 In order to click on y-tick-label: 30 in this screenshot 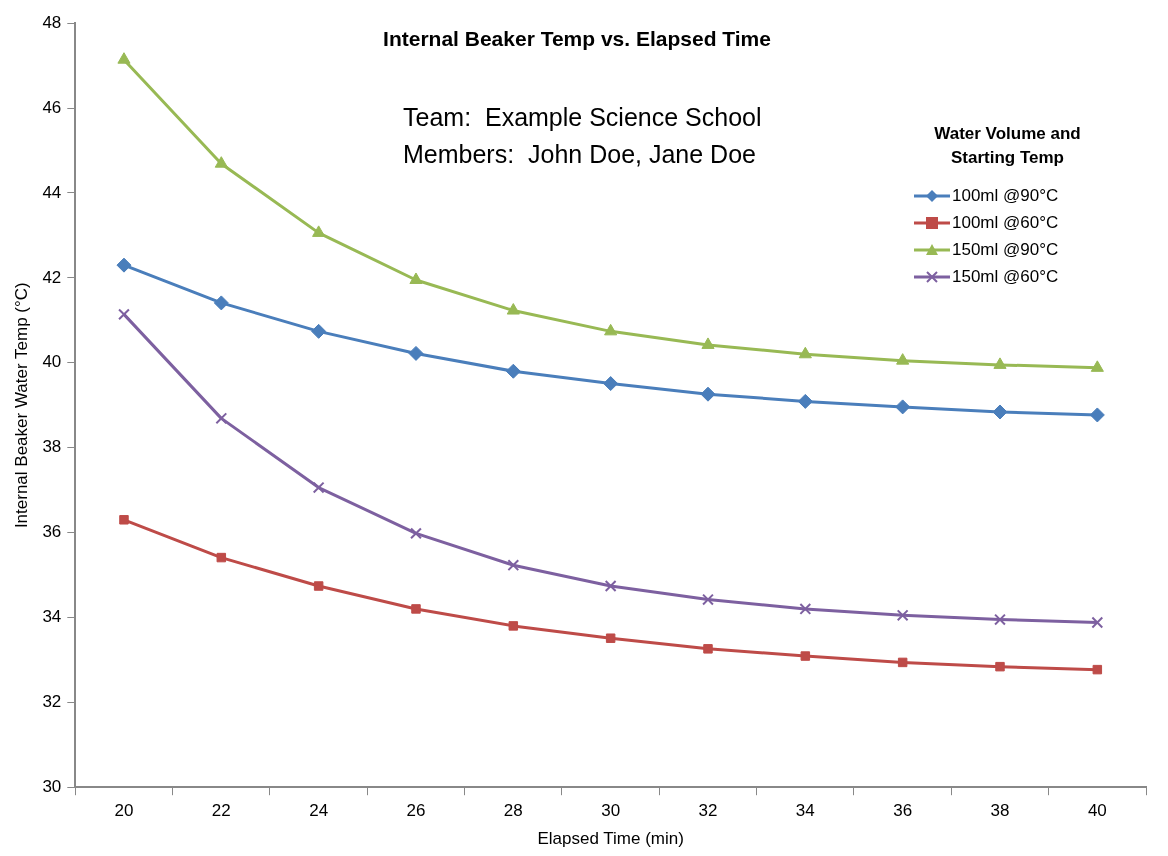, I will do `click(52, 786)`.